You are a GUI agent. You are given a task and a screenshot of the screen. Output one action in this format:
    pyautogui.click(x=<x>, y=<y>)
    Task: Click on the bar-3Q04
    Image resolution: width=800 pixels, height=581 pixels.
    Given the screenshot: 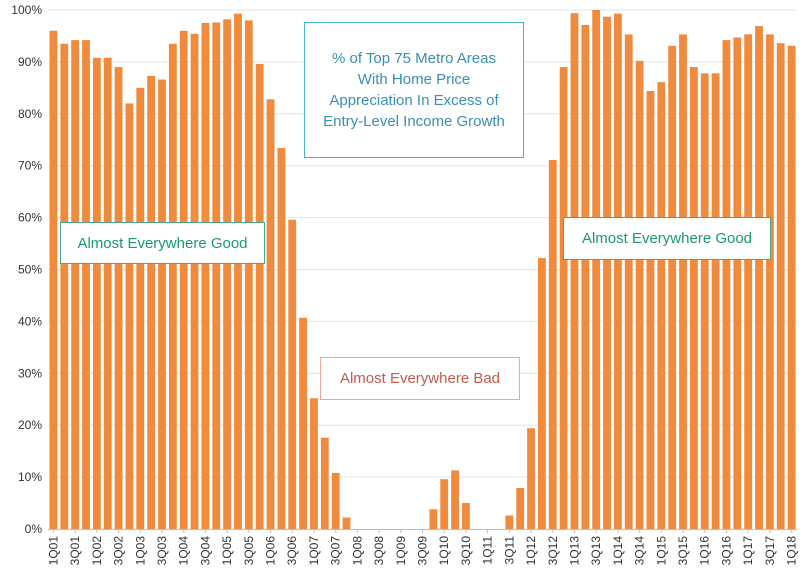 What is the action you would take?
    pyautogui.click(x=205, y=275)
    